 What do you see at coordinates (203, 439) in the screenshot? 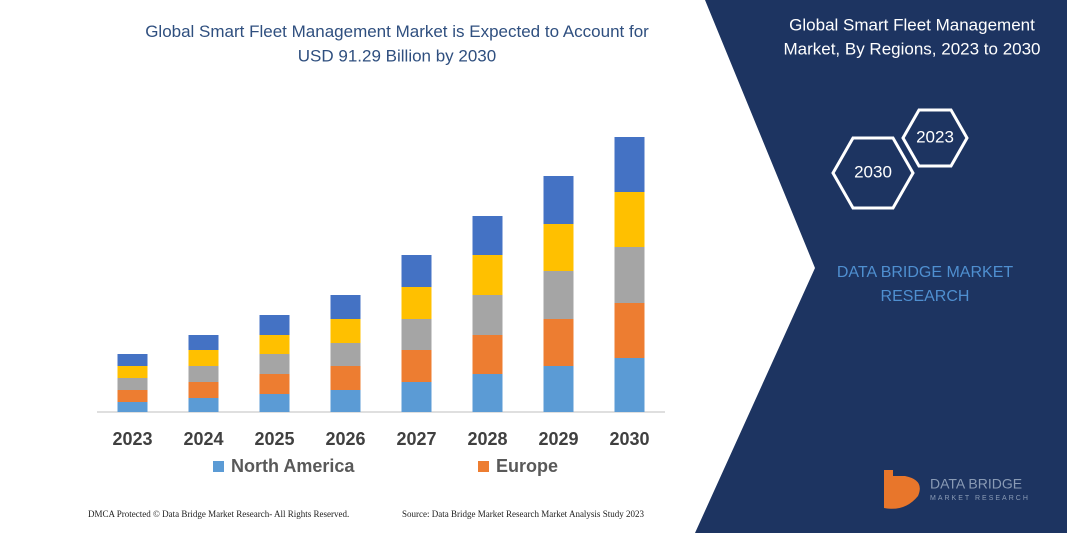
I see `x-tick-label: 2024` at bounding box center [203, 439].